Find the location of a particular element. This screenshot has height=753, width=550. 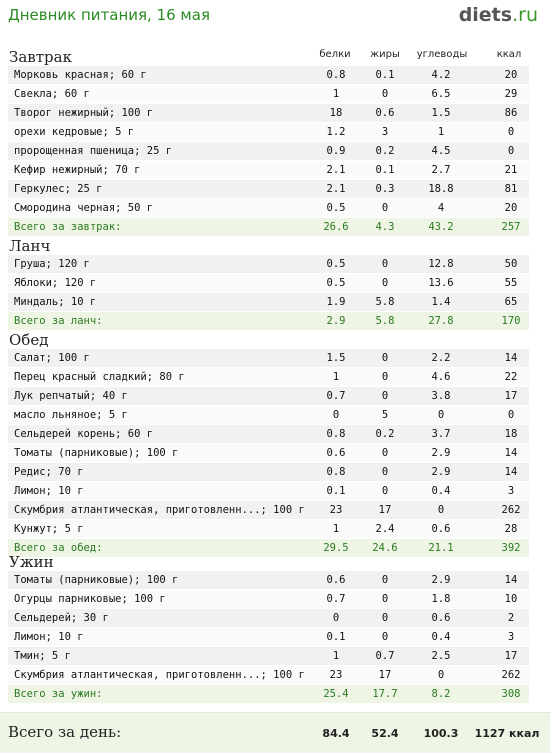

food-name: Томаты (парниковые); 100 г is located at coordinates (96, 453).